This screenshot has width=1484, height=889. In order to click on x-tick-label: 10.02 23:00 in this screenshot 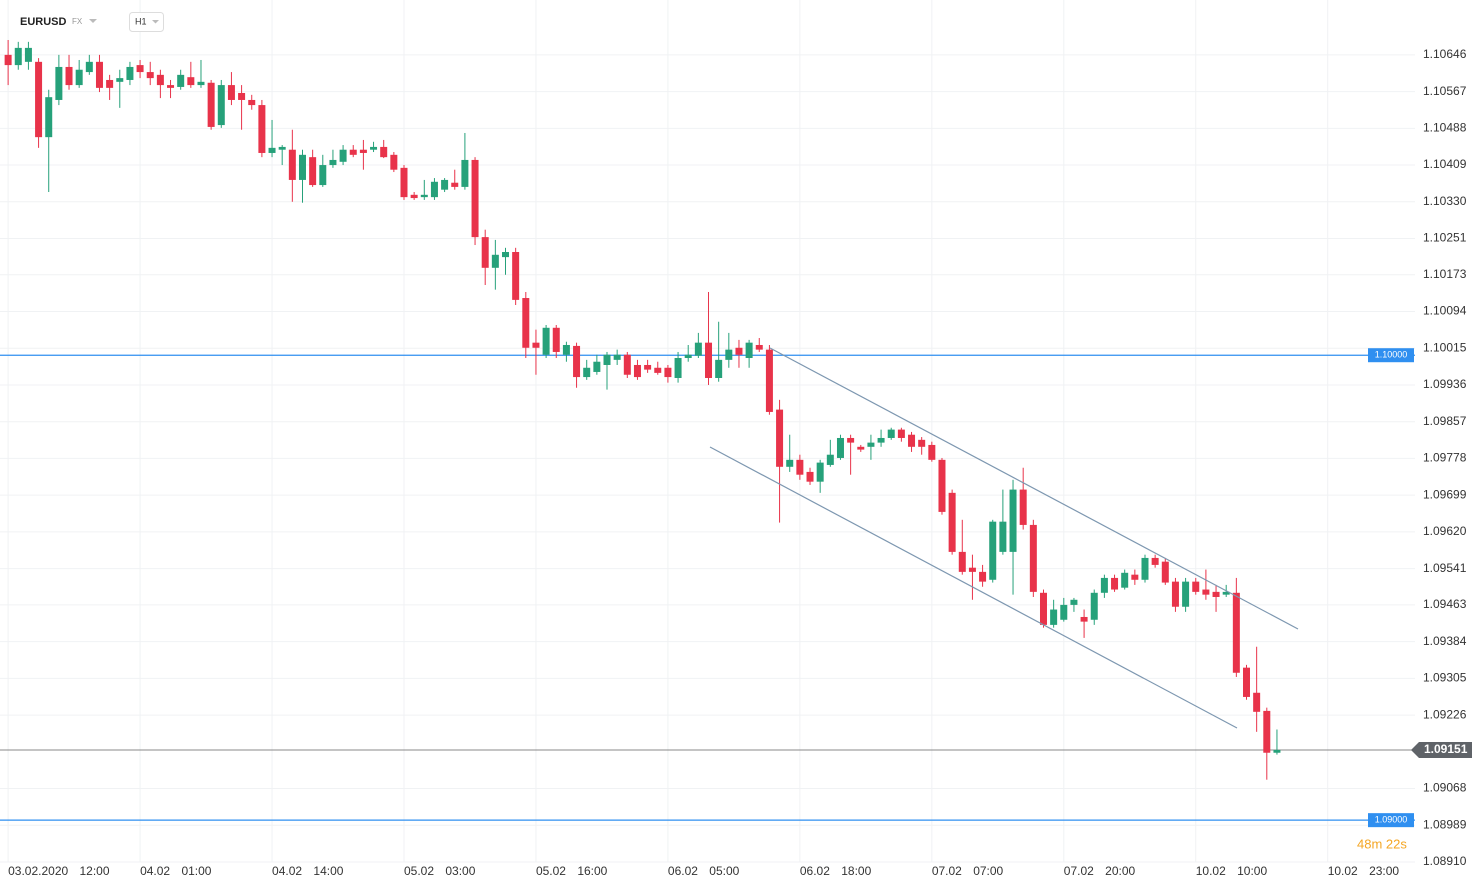, I will do `click(1364, 871)`.